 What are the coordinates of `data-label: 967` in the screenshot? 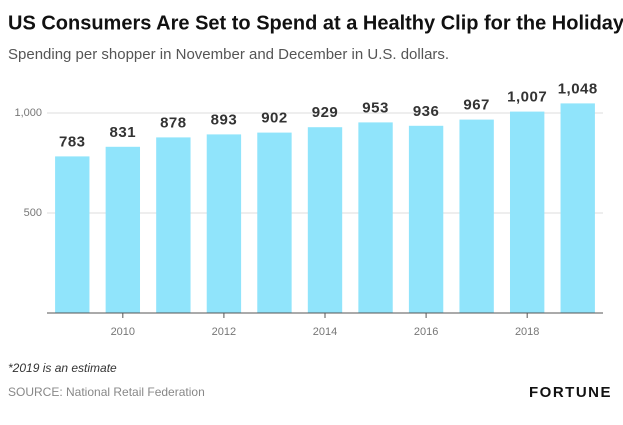 It's located at (476, 105).